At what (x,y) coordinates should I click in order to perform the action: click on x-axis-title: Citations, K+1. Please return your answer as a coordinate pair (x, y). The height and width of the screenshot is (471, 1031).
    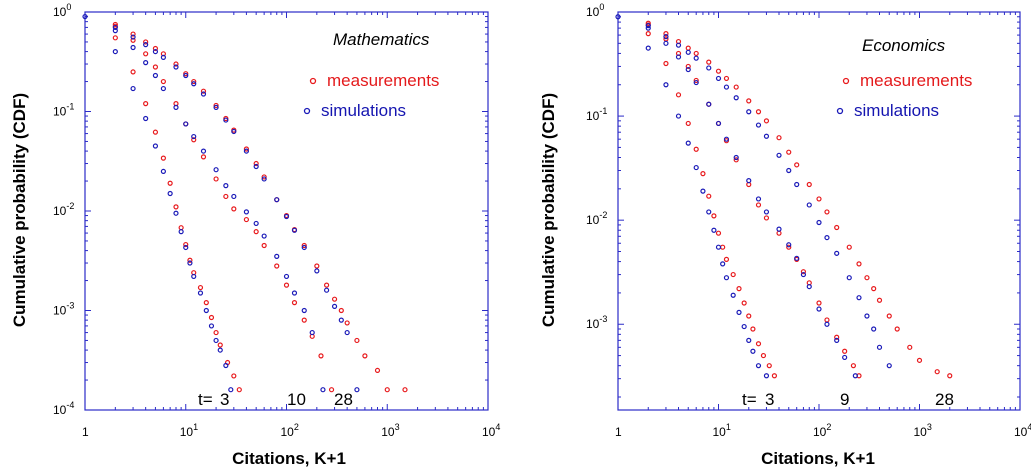
    Looking at the image, I should click on (818, 458).